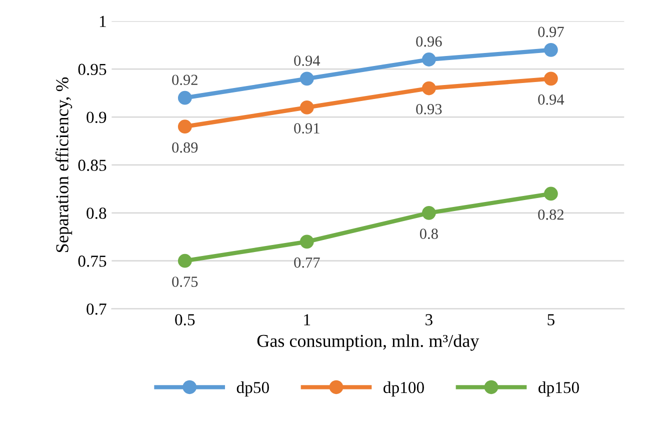  What do you see at coordinates (429, 109) in the screenshot?
I see `data-label: 0.93` at bounding box center [429, 109].